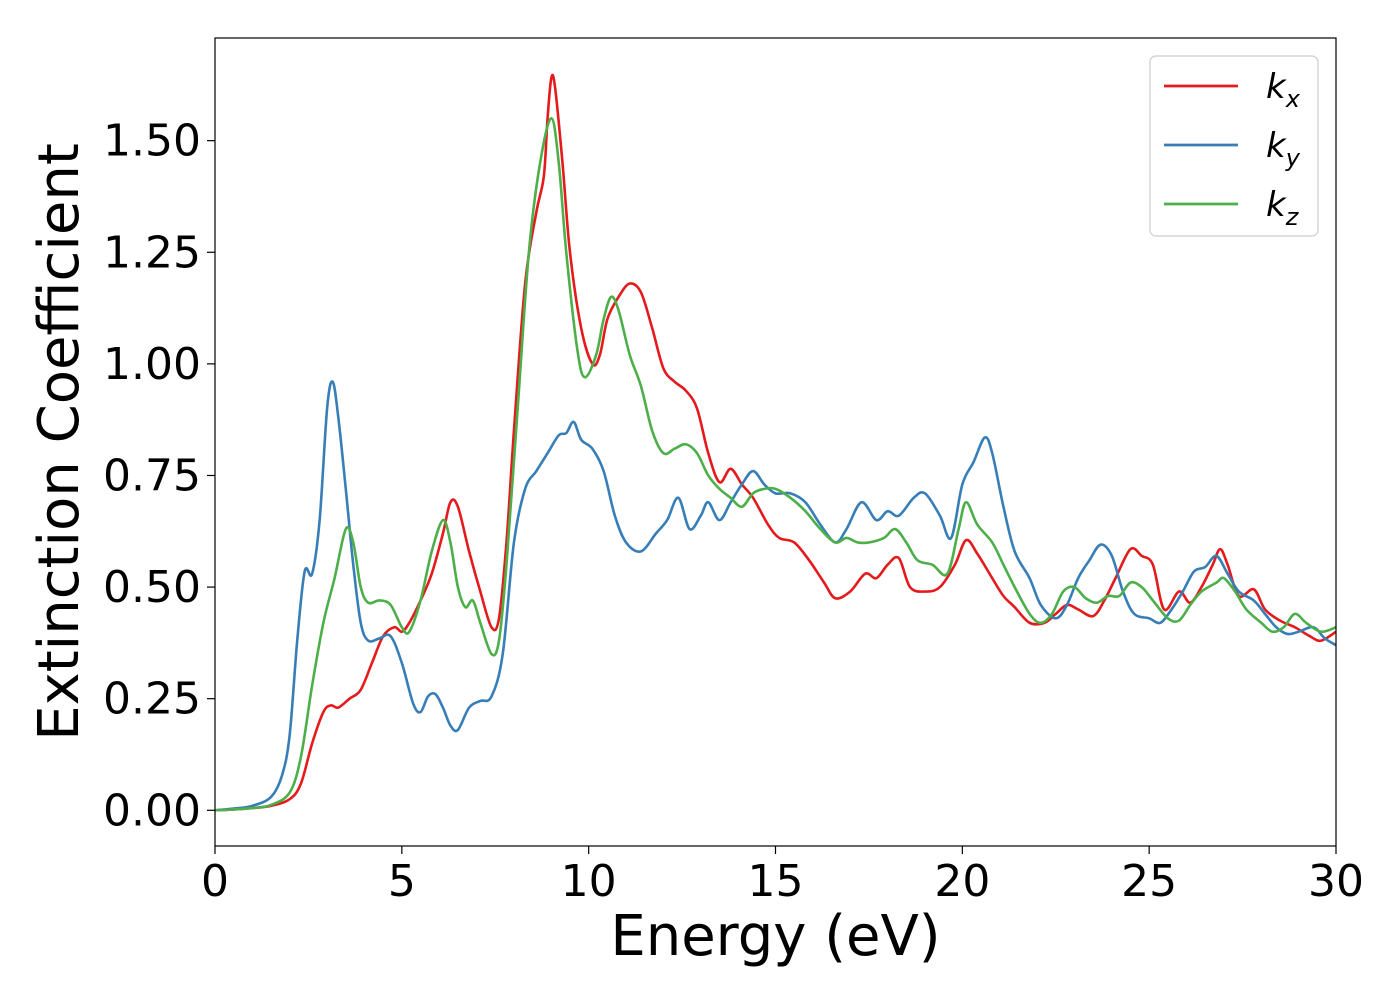 This screenshot has height=1000, width=1400. Describe the element at coordinates (1149, 881) in the screenshot. I see `x-tick-label: 25` at that location.